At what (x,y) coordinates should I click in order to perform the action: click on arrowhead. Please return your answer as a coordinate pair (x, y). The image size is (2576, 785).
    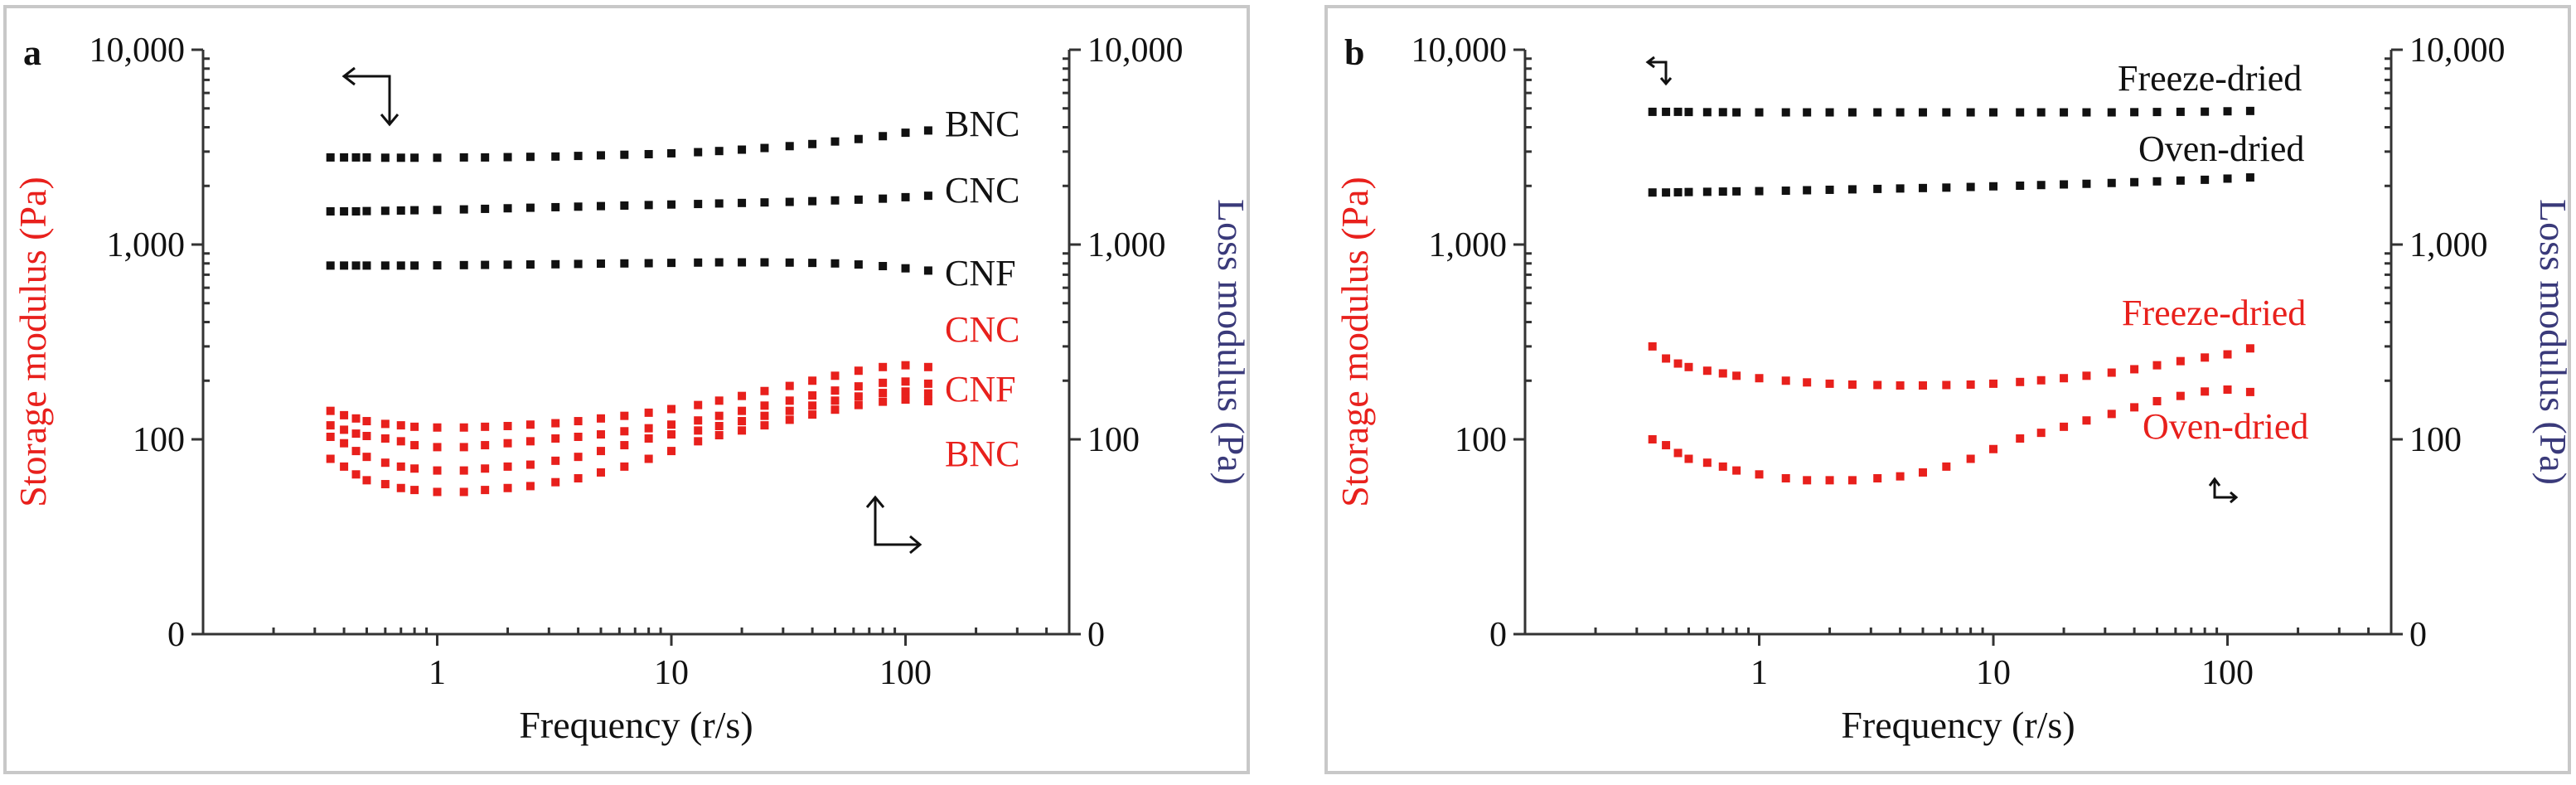
    Looking at the image, I should click on (2214, 482).